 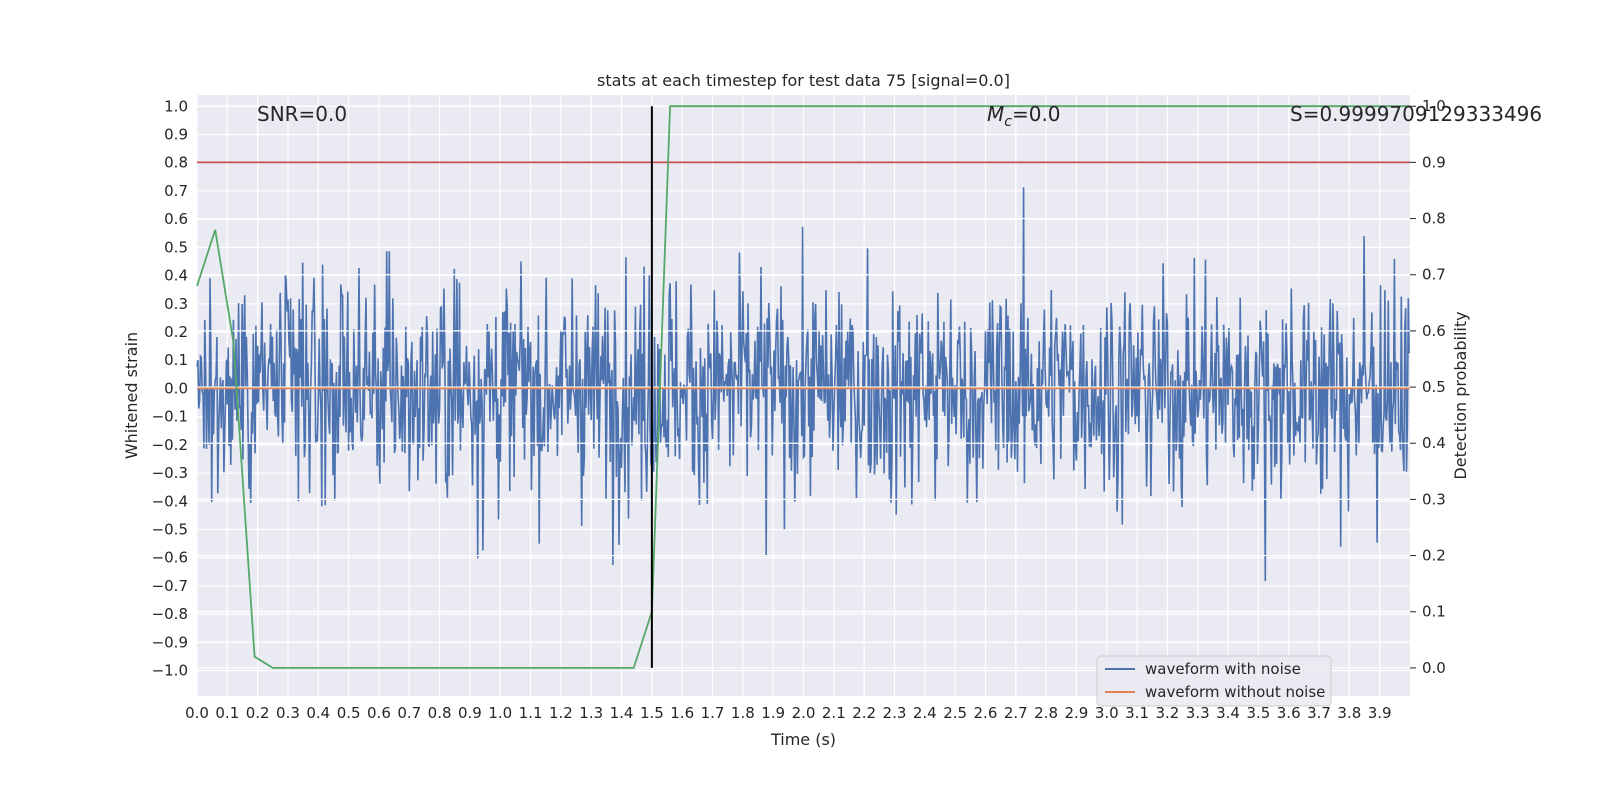 I want to click on snr-annotation: SNR=0.0, so click(x=302, y=114).